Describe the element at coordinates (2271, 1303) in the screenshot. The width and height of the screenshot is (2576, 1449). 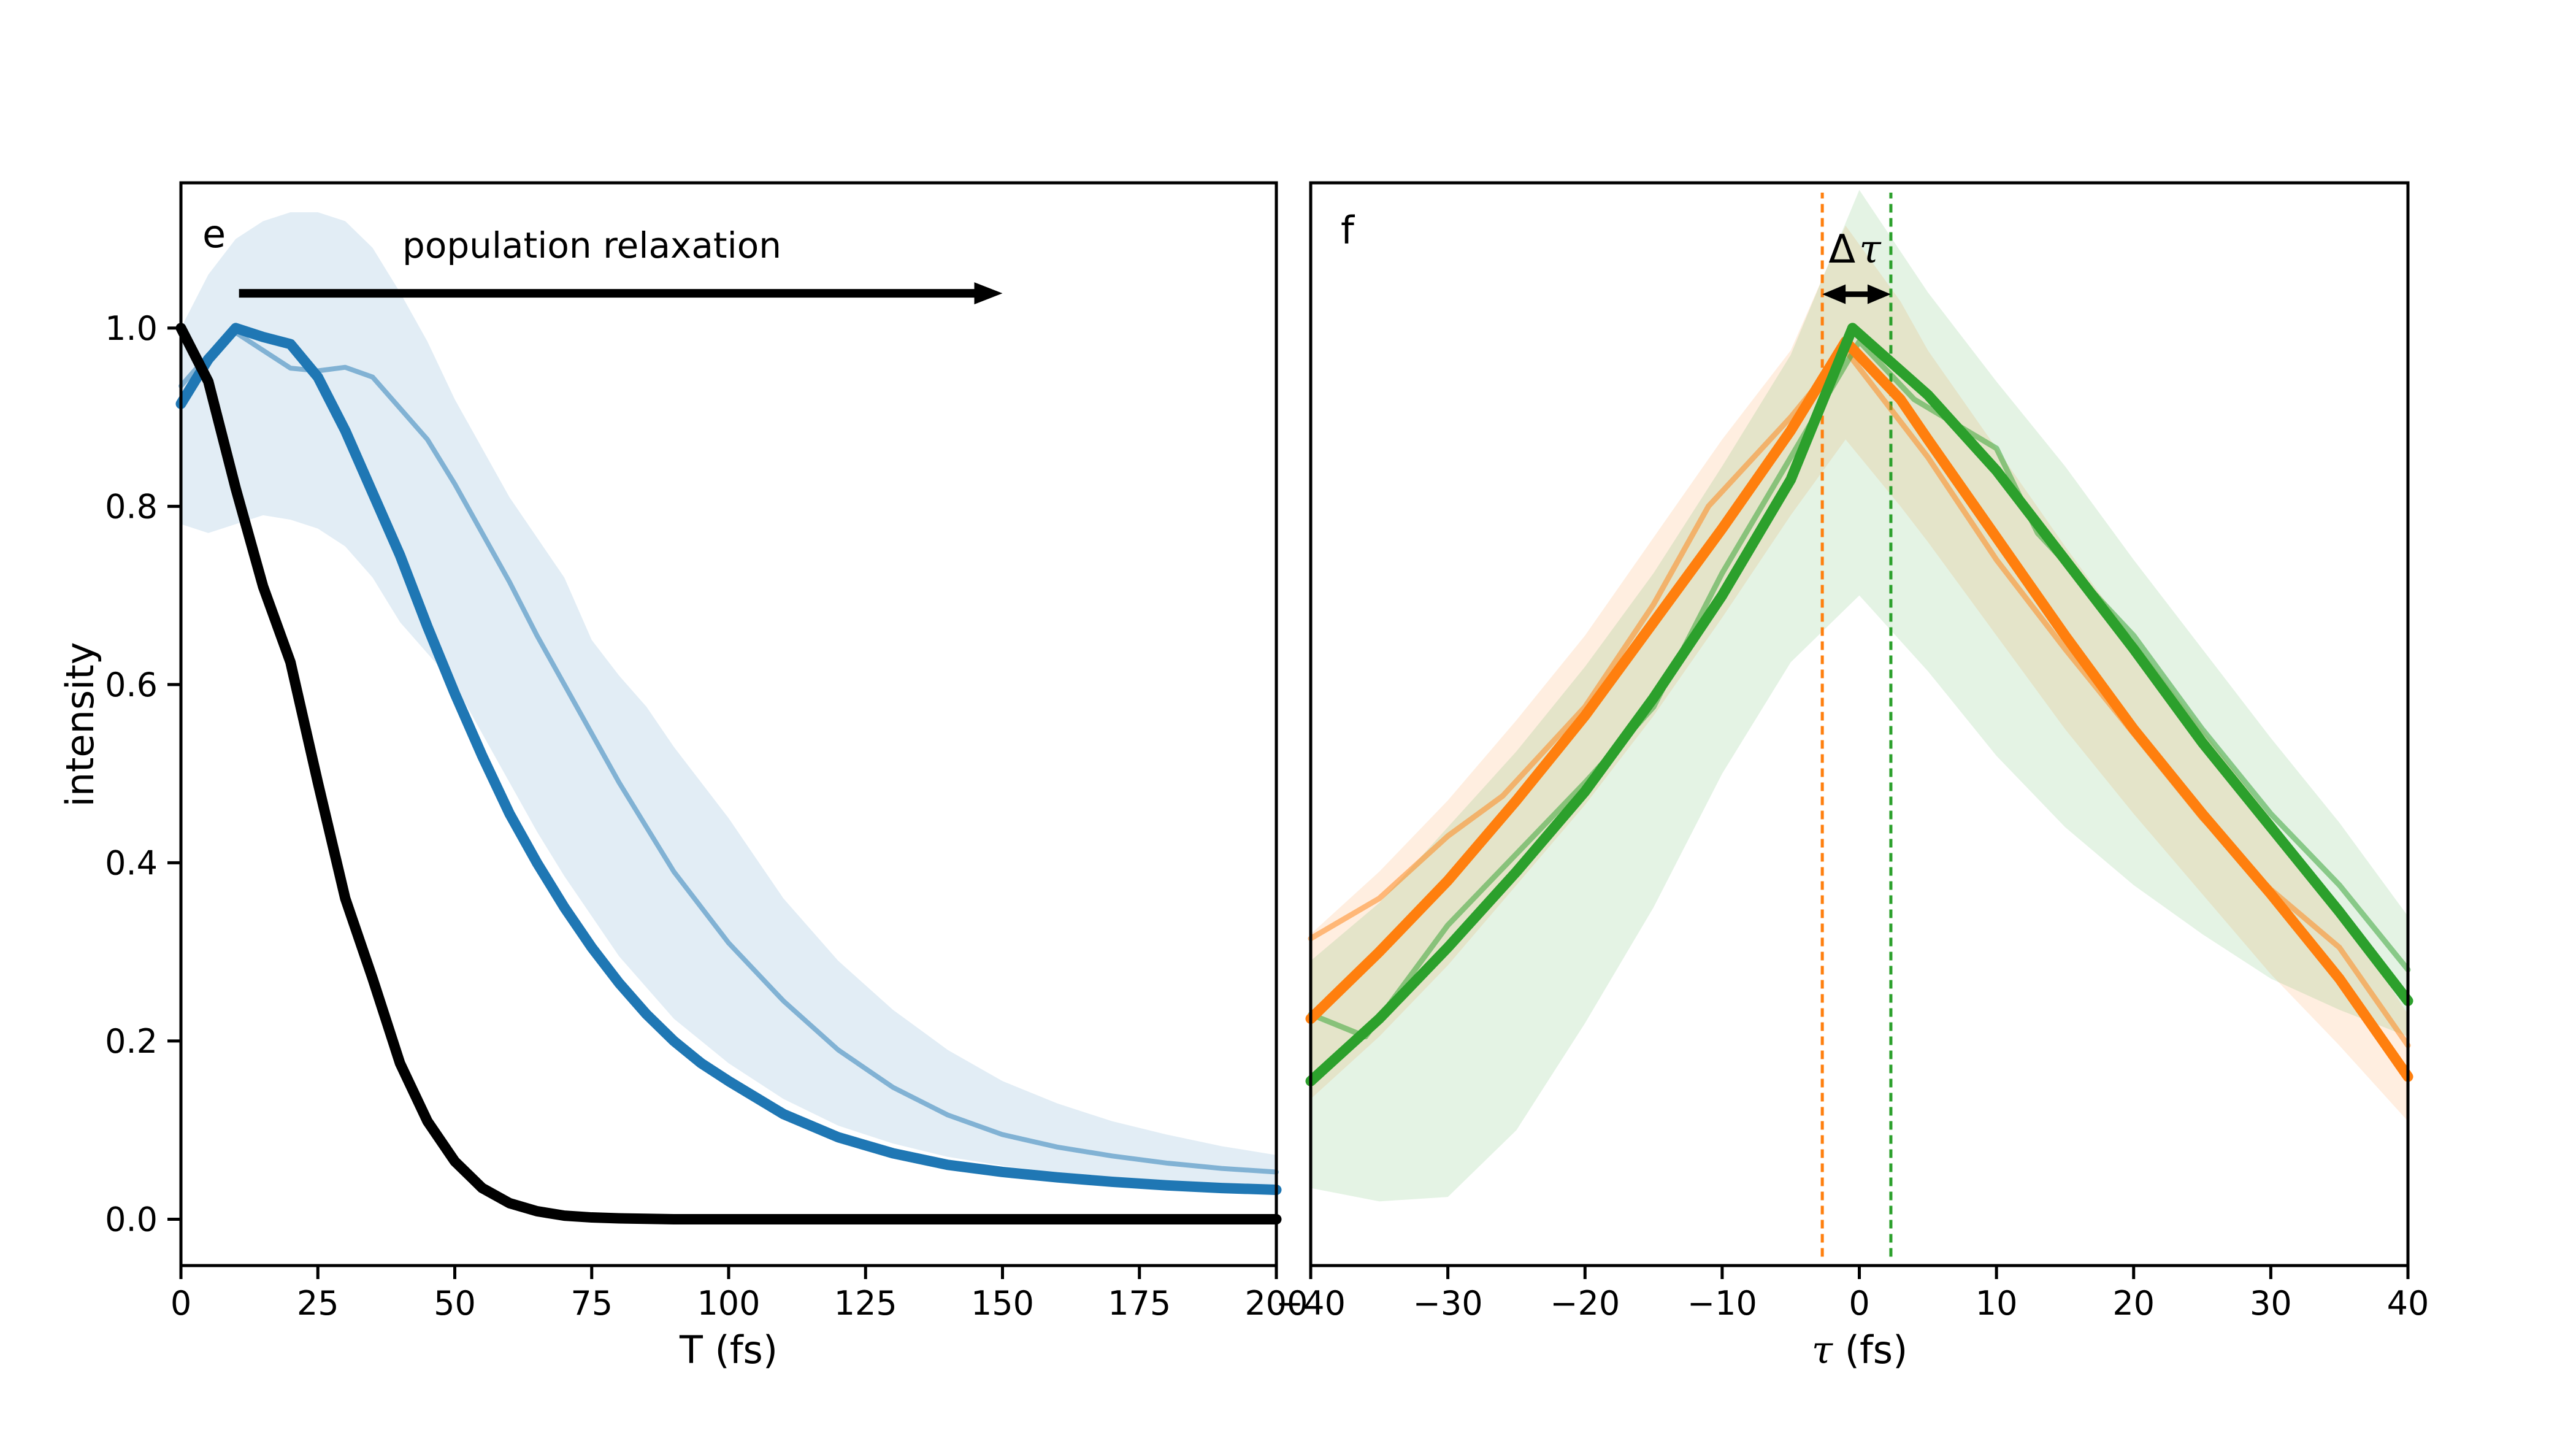
I see `x-tick-label: 30` at that location.